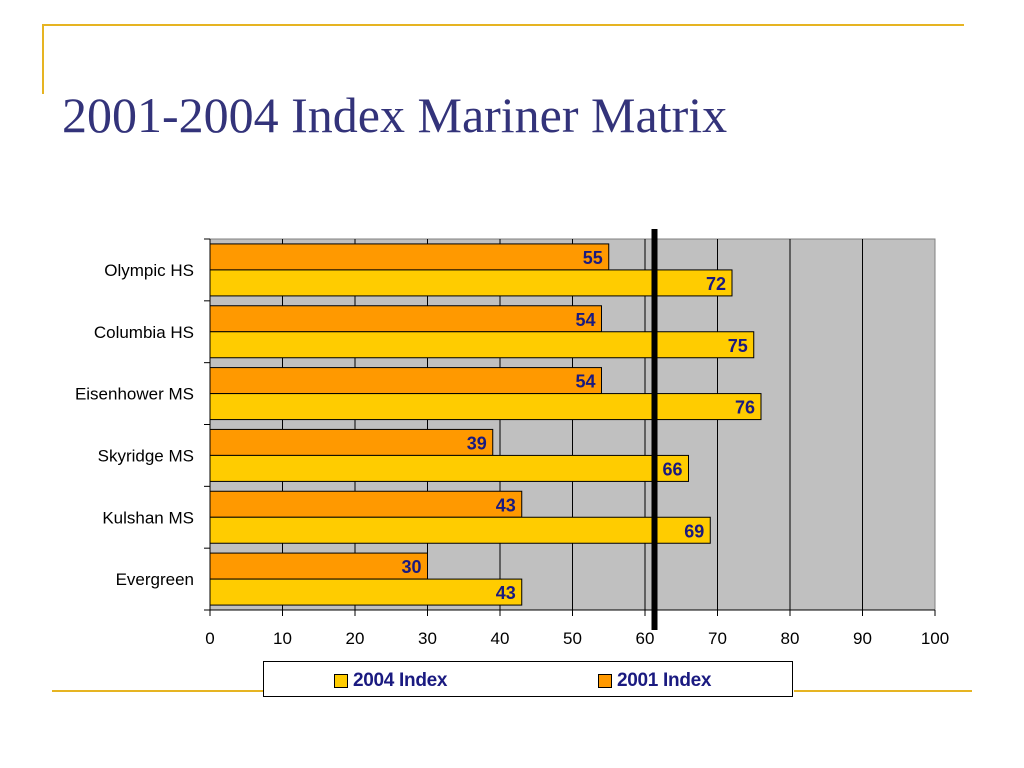 The height and width of the screenshot is (768, 1024). Describe the element at coordinates (883, 691) in the screenshot. I see `accent-line-bottom-right` at that location.